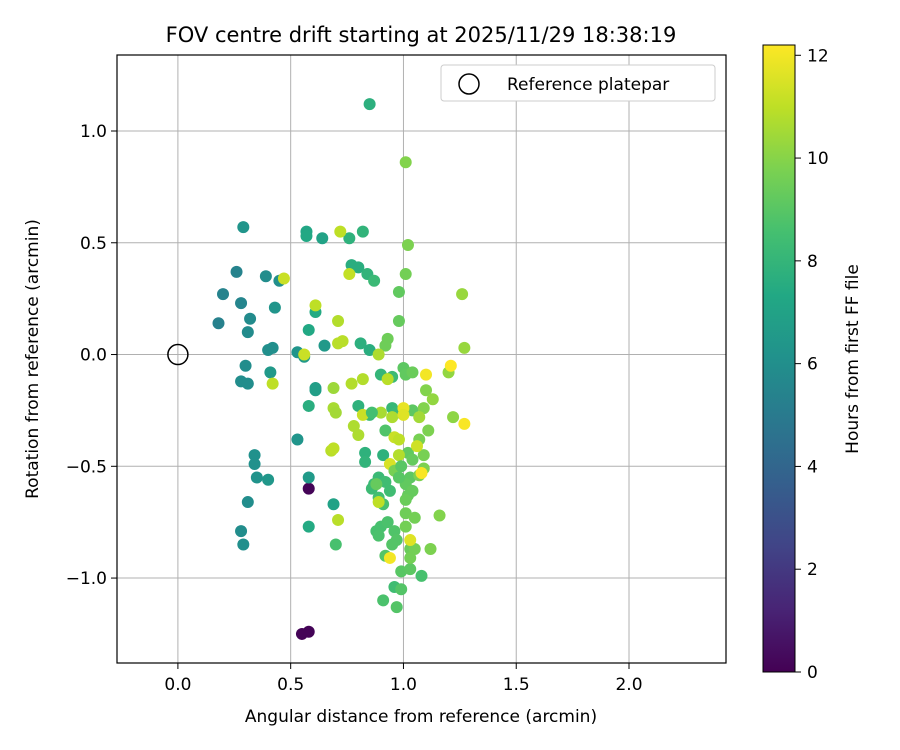 The image size is (900, 750). Describe the element at coordinates (779, 358) in the screenshot. I see `colorbar-gradient` at that location.